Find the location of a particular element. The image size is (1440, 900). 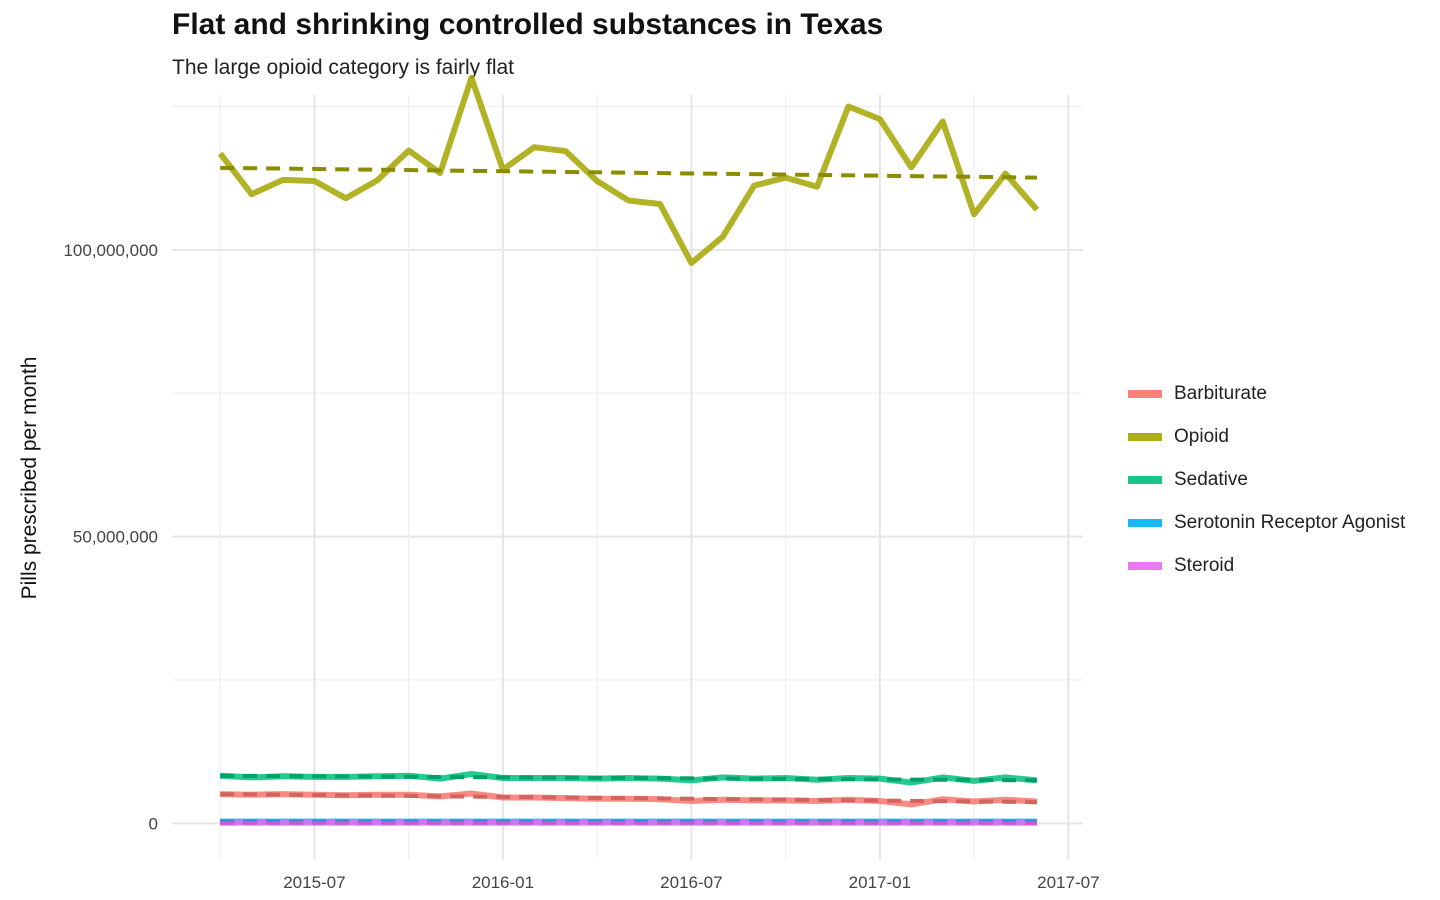

legend-item-serotonin-receptor-agonist: Serotonin Receptor Agonist is located at coordinates (1266, 522).